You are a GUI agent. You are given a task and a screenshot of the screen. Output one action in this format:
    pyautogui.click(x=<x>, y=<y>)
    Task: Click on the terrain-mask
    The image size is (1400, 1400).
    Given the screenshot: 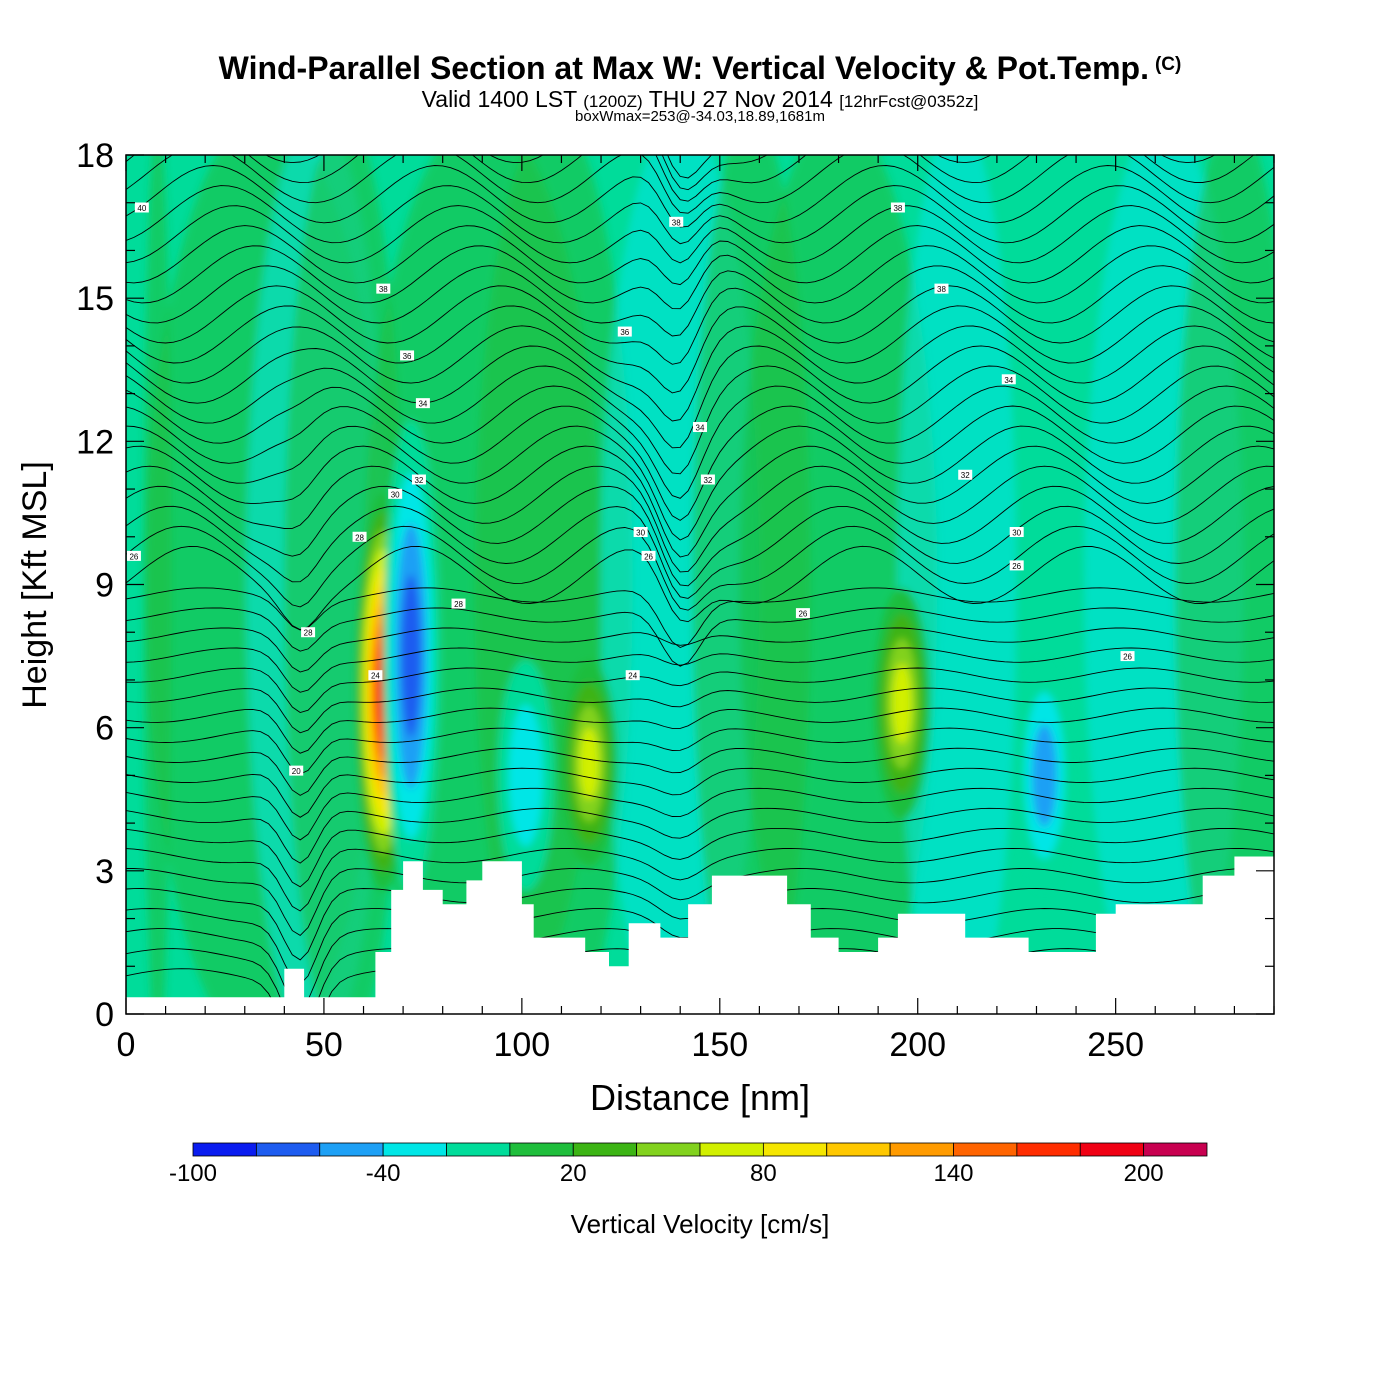 What is the action you would take?
    pyautogui.click(x=700, y=928)
    